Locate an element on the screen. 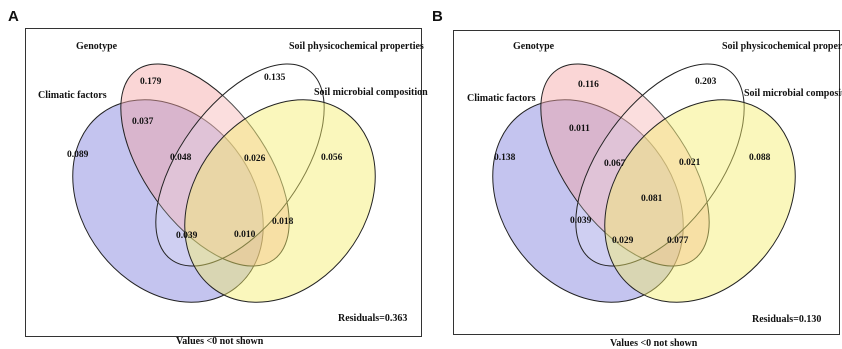 This screenshot has height=349, width=842. venn-b-value-genotype-only: 0.116 is located at coordinates (588, 85).